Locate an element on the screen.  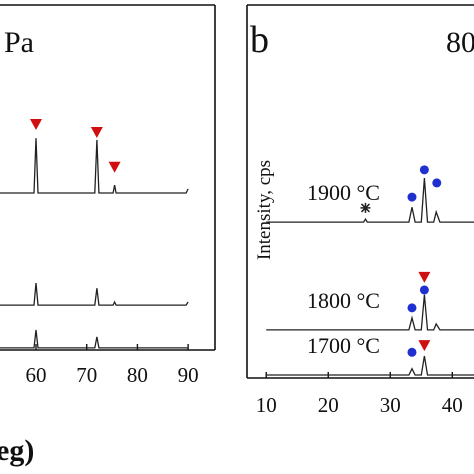
series-label: 1900 °C is located at coordinates (343, 192).